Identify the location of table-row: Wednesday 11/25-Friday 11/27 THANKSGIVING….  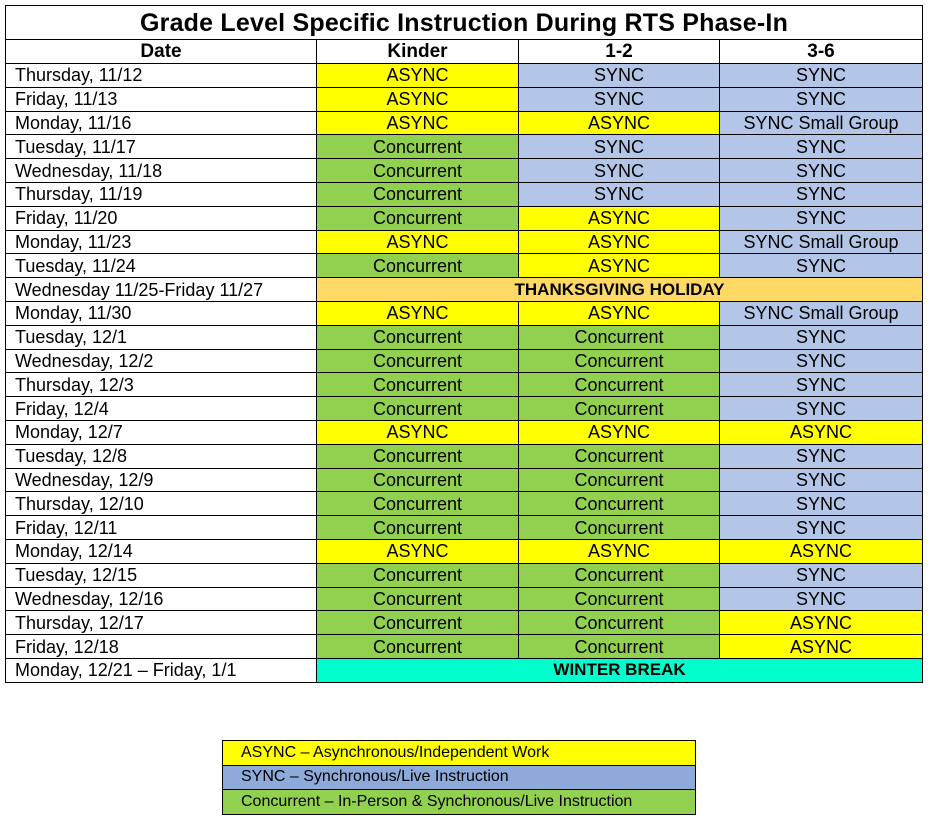
(464, 289).